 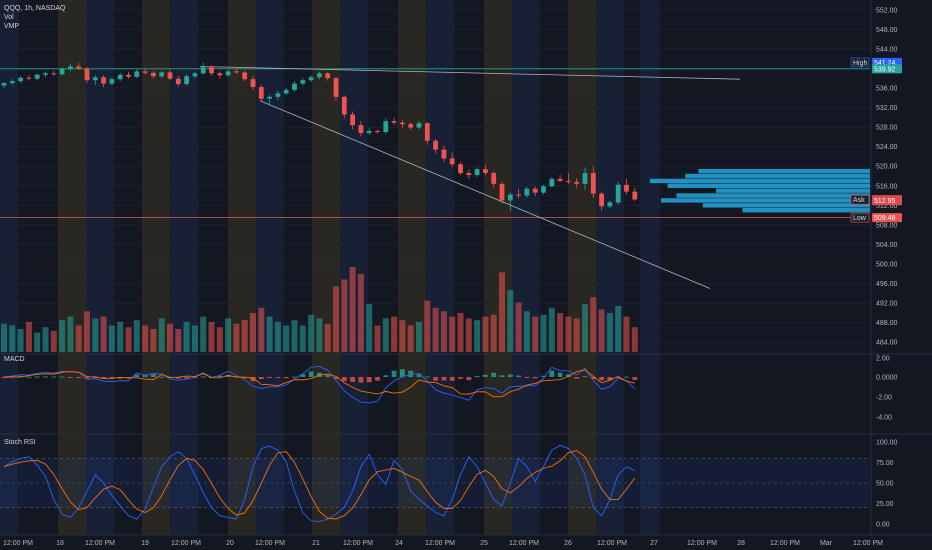 I want to click on macd-tick-label: -4.00, so click(x=884, y=418).